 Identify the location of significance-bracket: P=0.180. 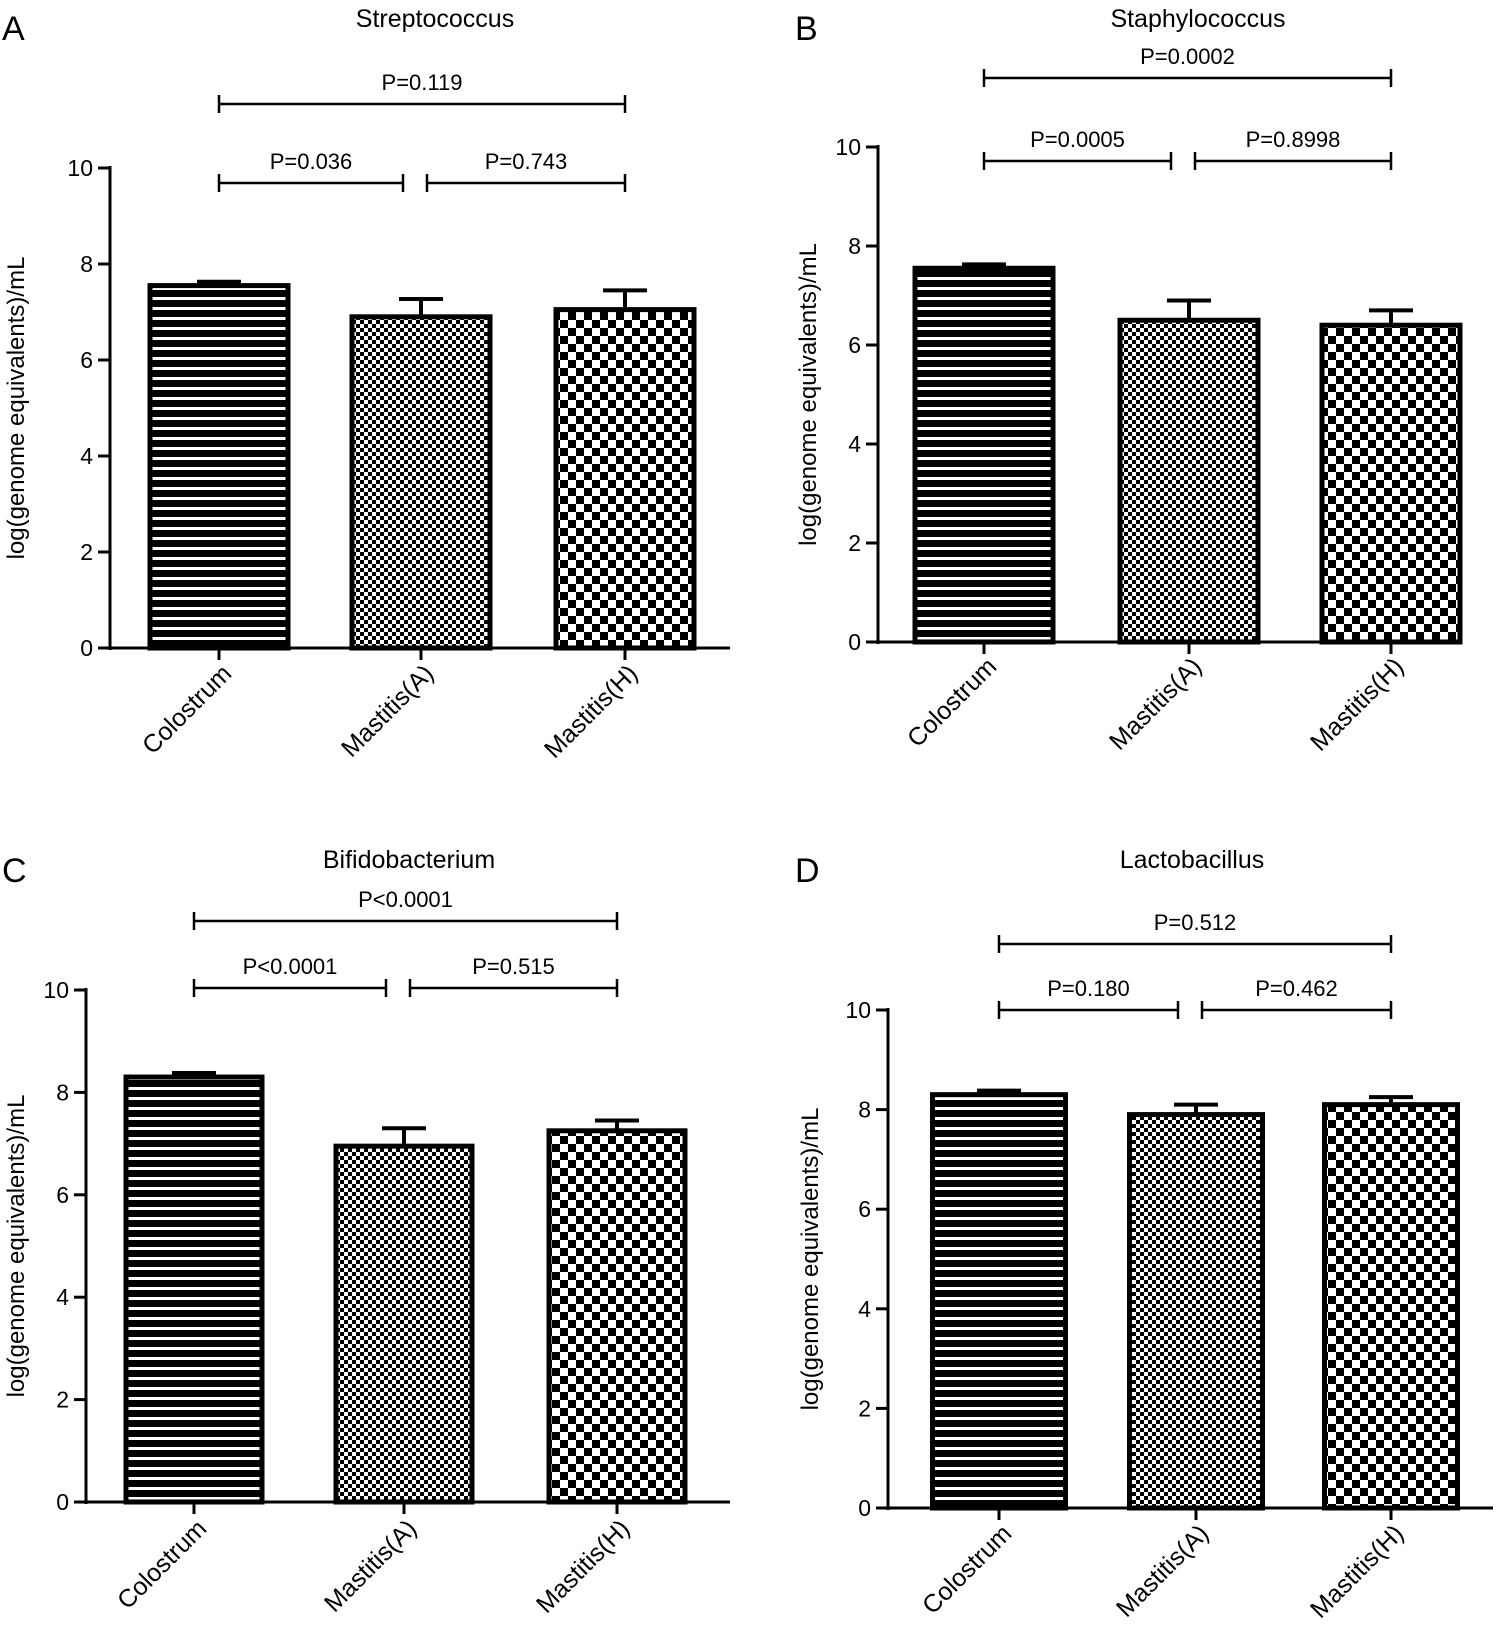
(1088, 997).